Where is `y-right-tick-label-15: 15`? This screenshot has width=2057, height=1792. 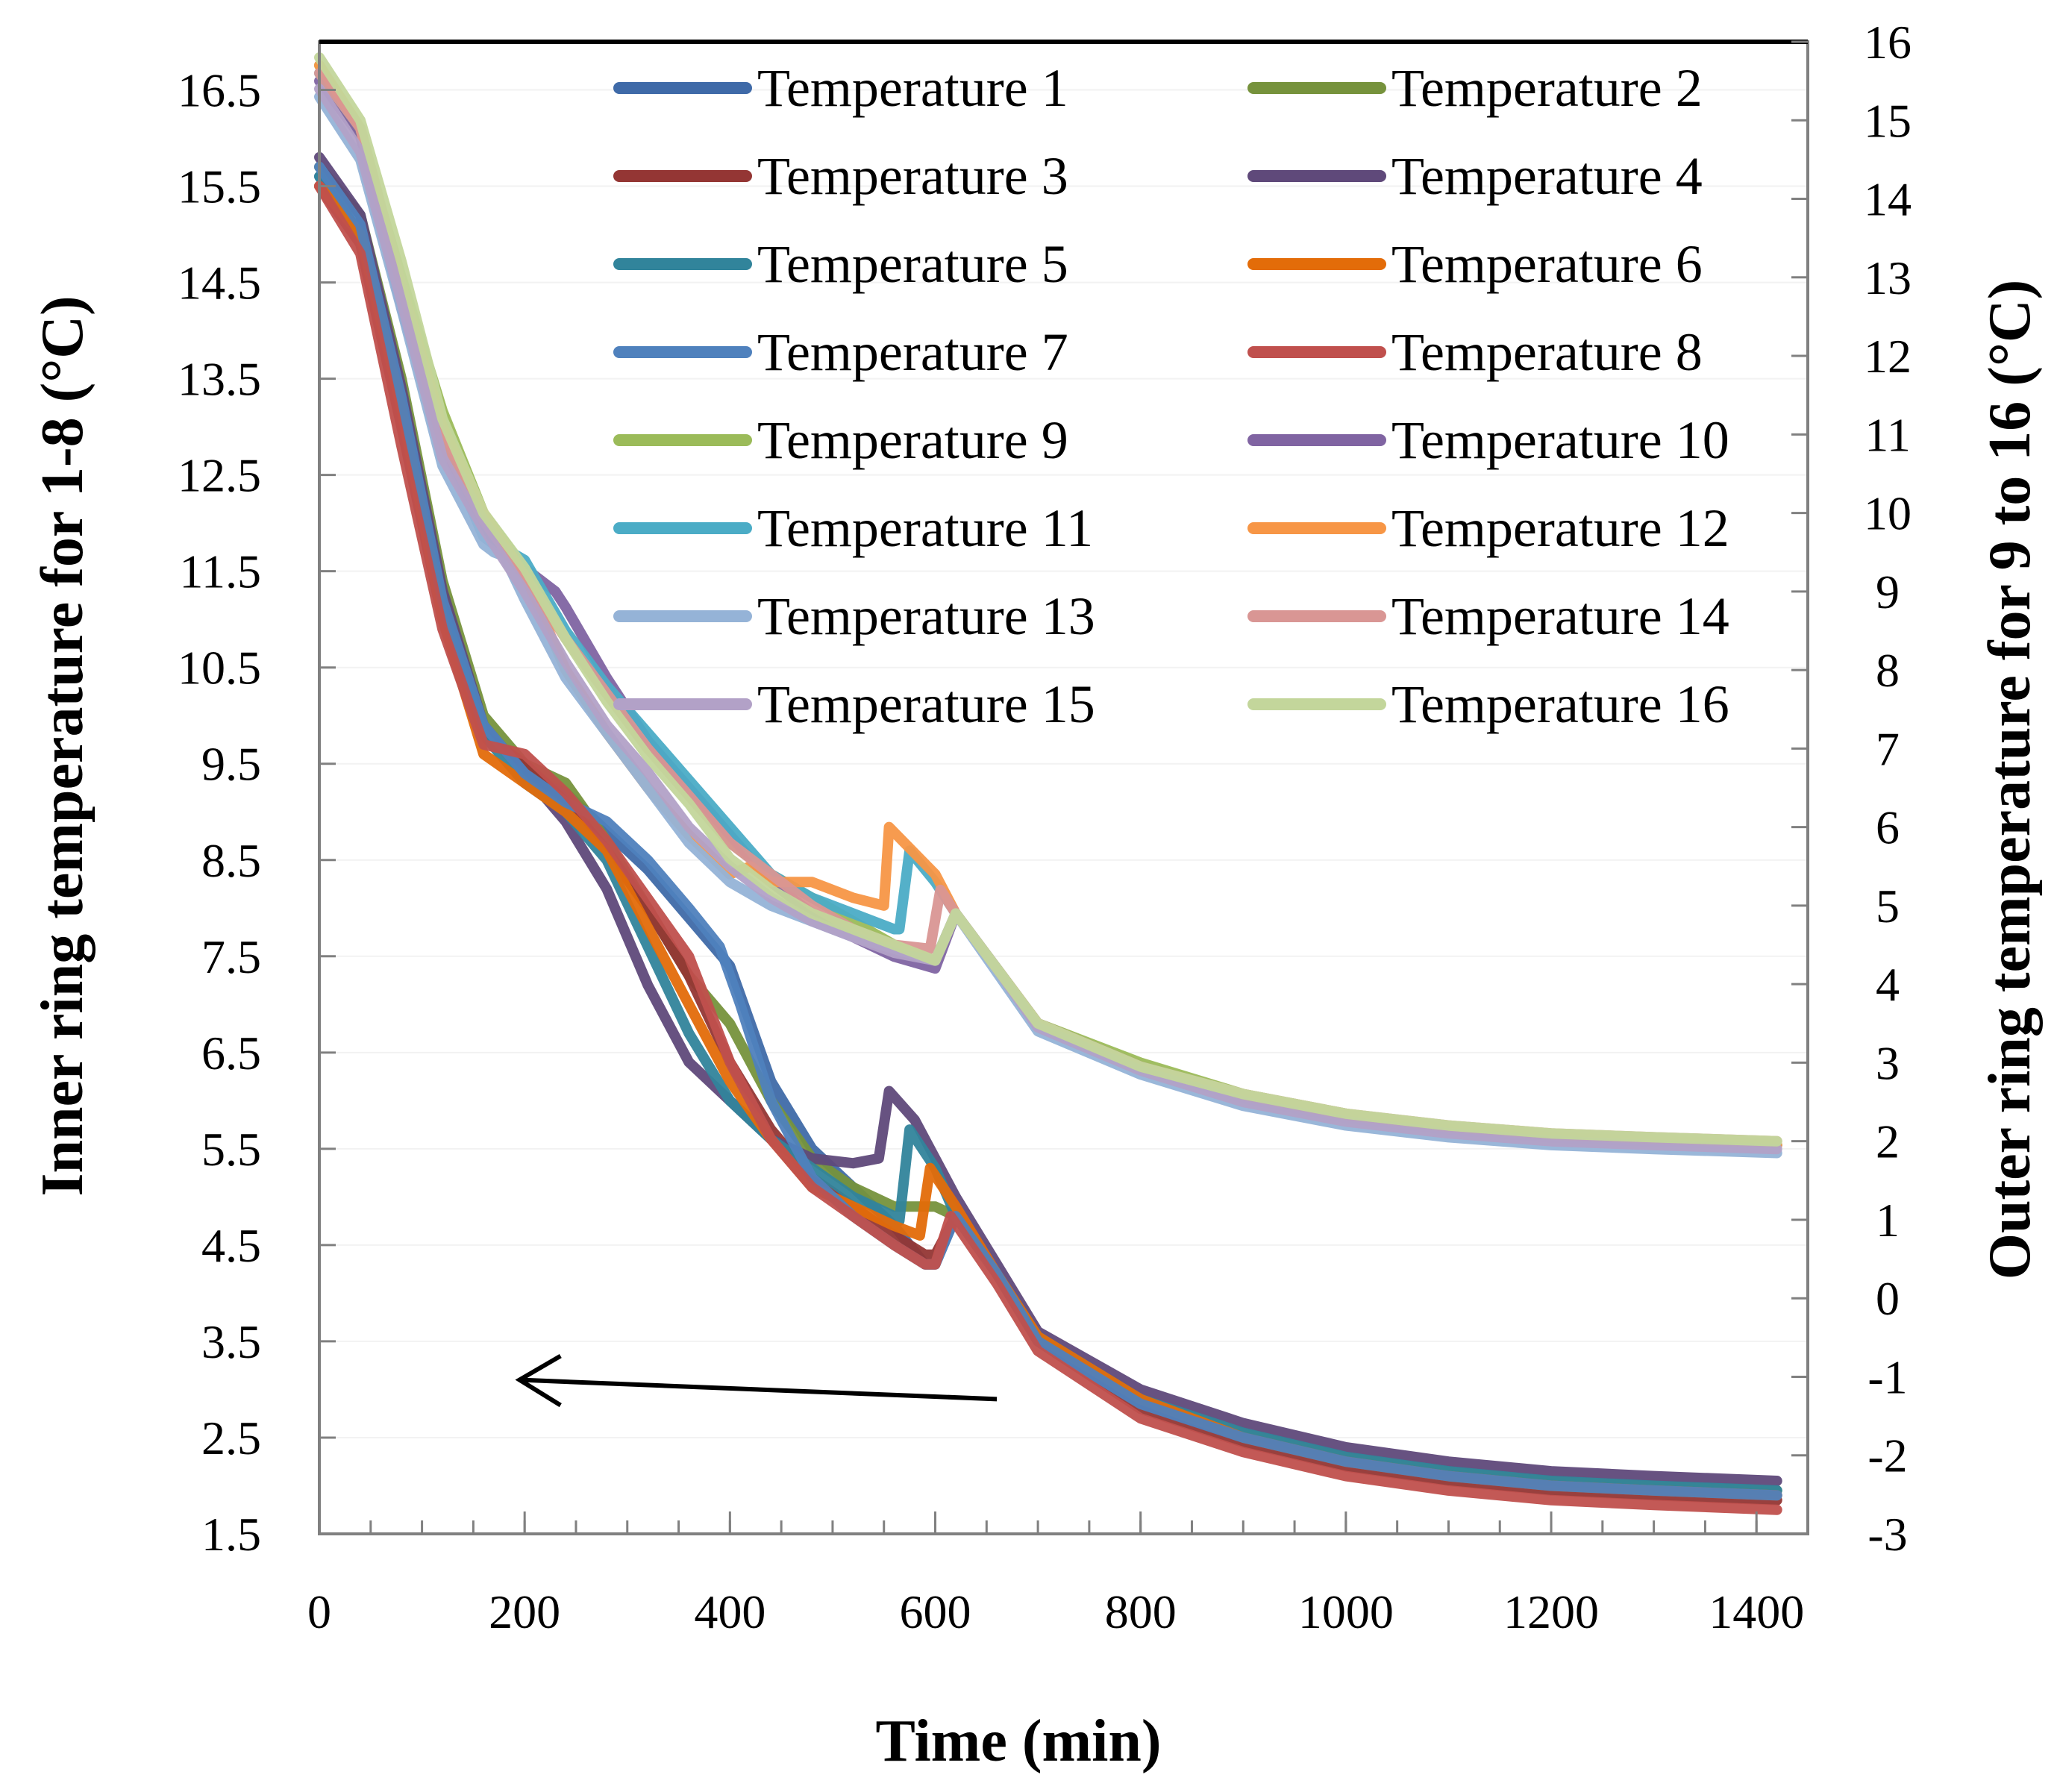 y-right-tick-label-15: 15 is located at coordinates (1888, 121).